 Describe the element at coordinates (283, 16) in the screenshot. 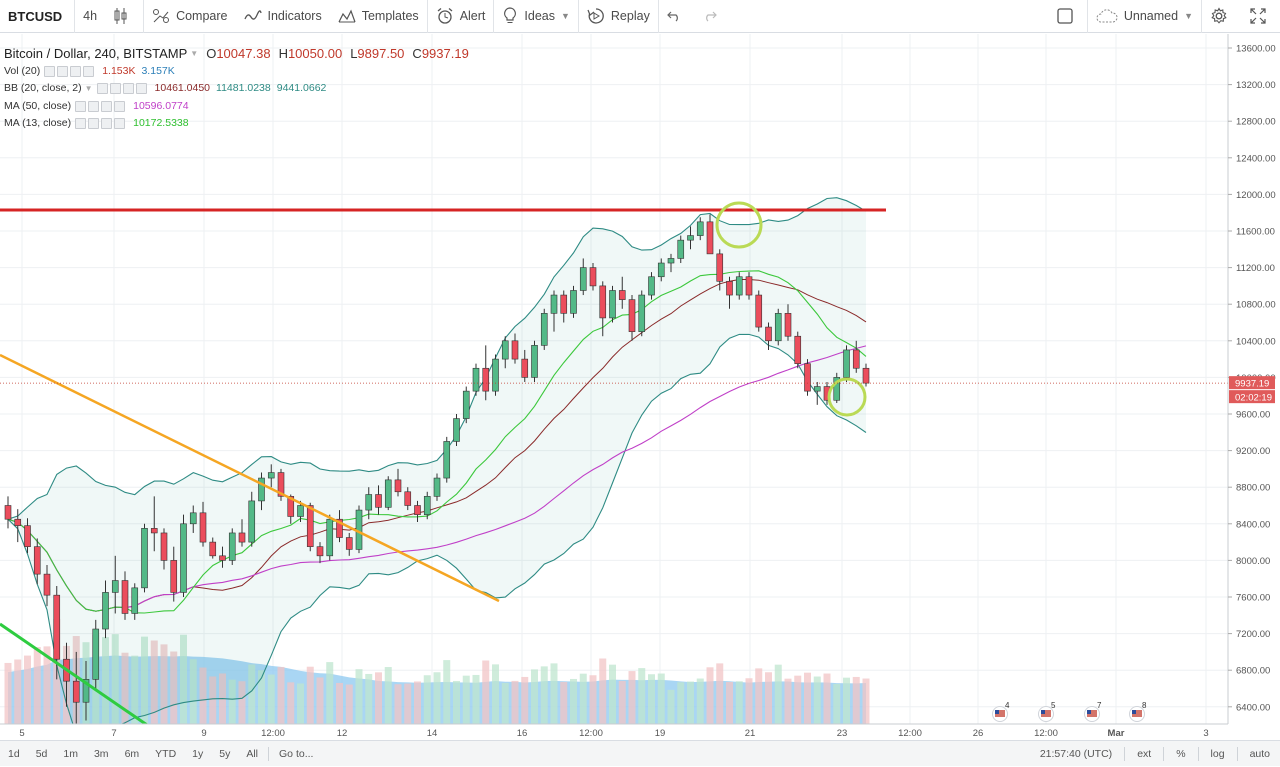

I see `indicators-button: Indicators` at that location.